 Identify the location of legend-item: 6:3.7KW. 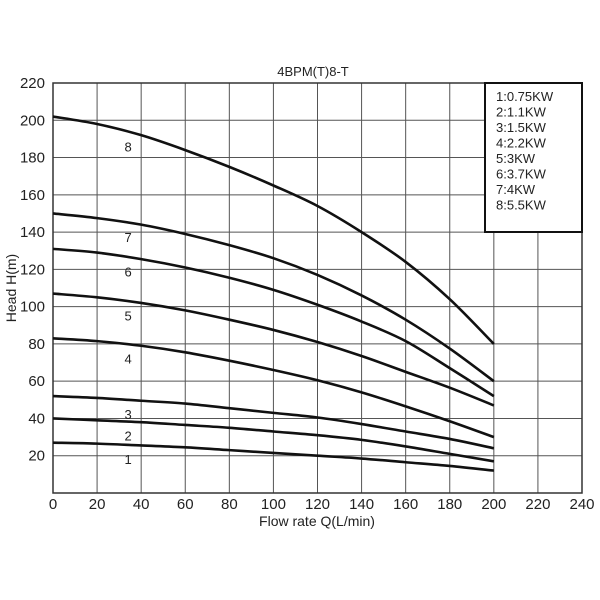
(521, 174).